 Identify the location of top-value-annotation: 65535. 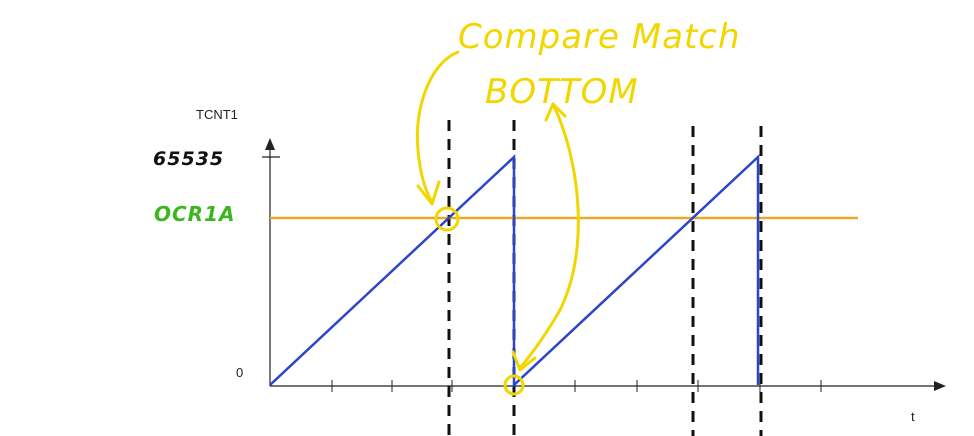
(188, 159).